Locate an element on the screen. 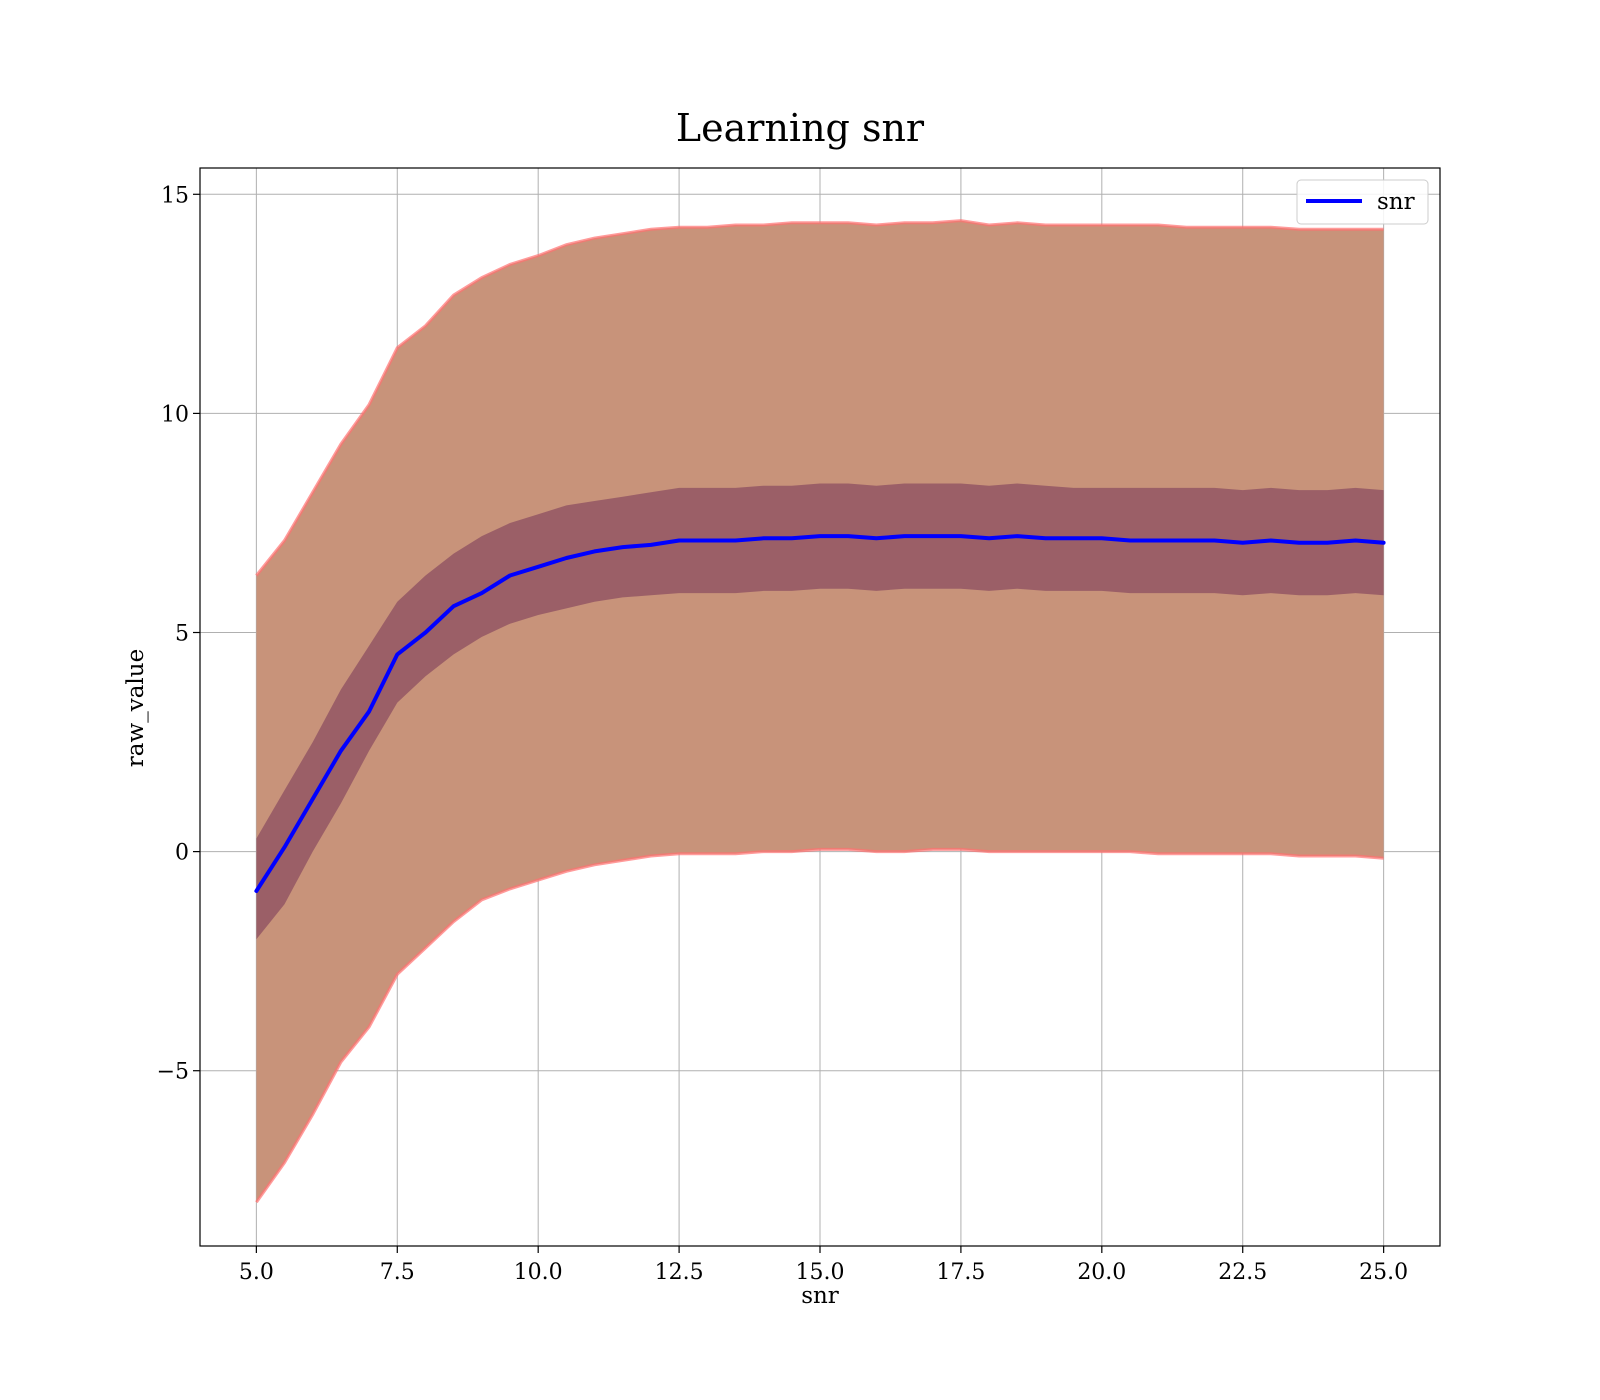 This screenshot has height=1400, width=1600. y-tick-label: 10 is located at coordinates (175, 414).